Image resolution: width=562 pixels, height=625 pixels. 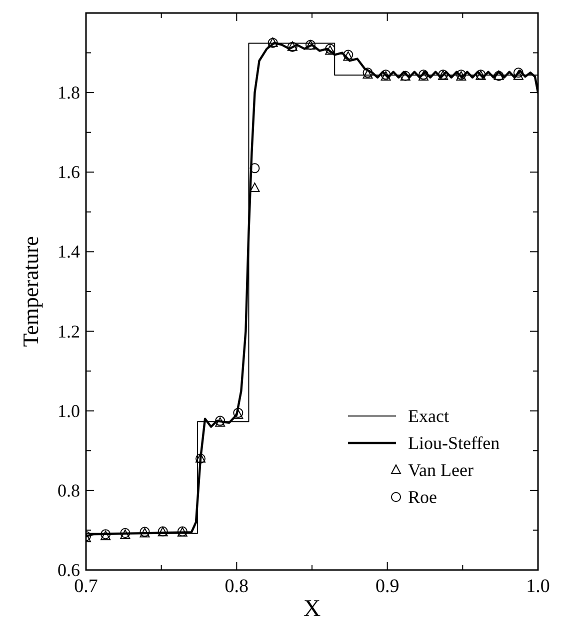 What do you see at coordinates (69, 490) in the screenshot?
I see `y-tick-label: 0.8` at bounding box center [69, 490].